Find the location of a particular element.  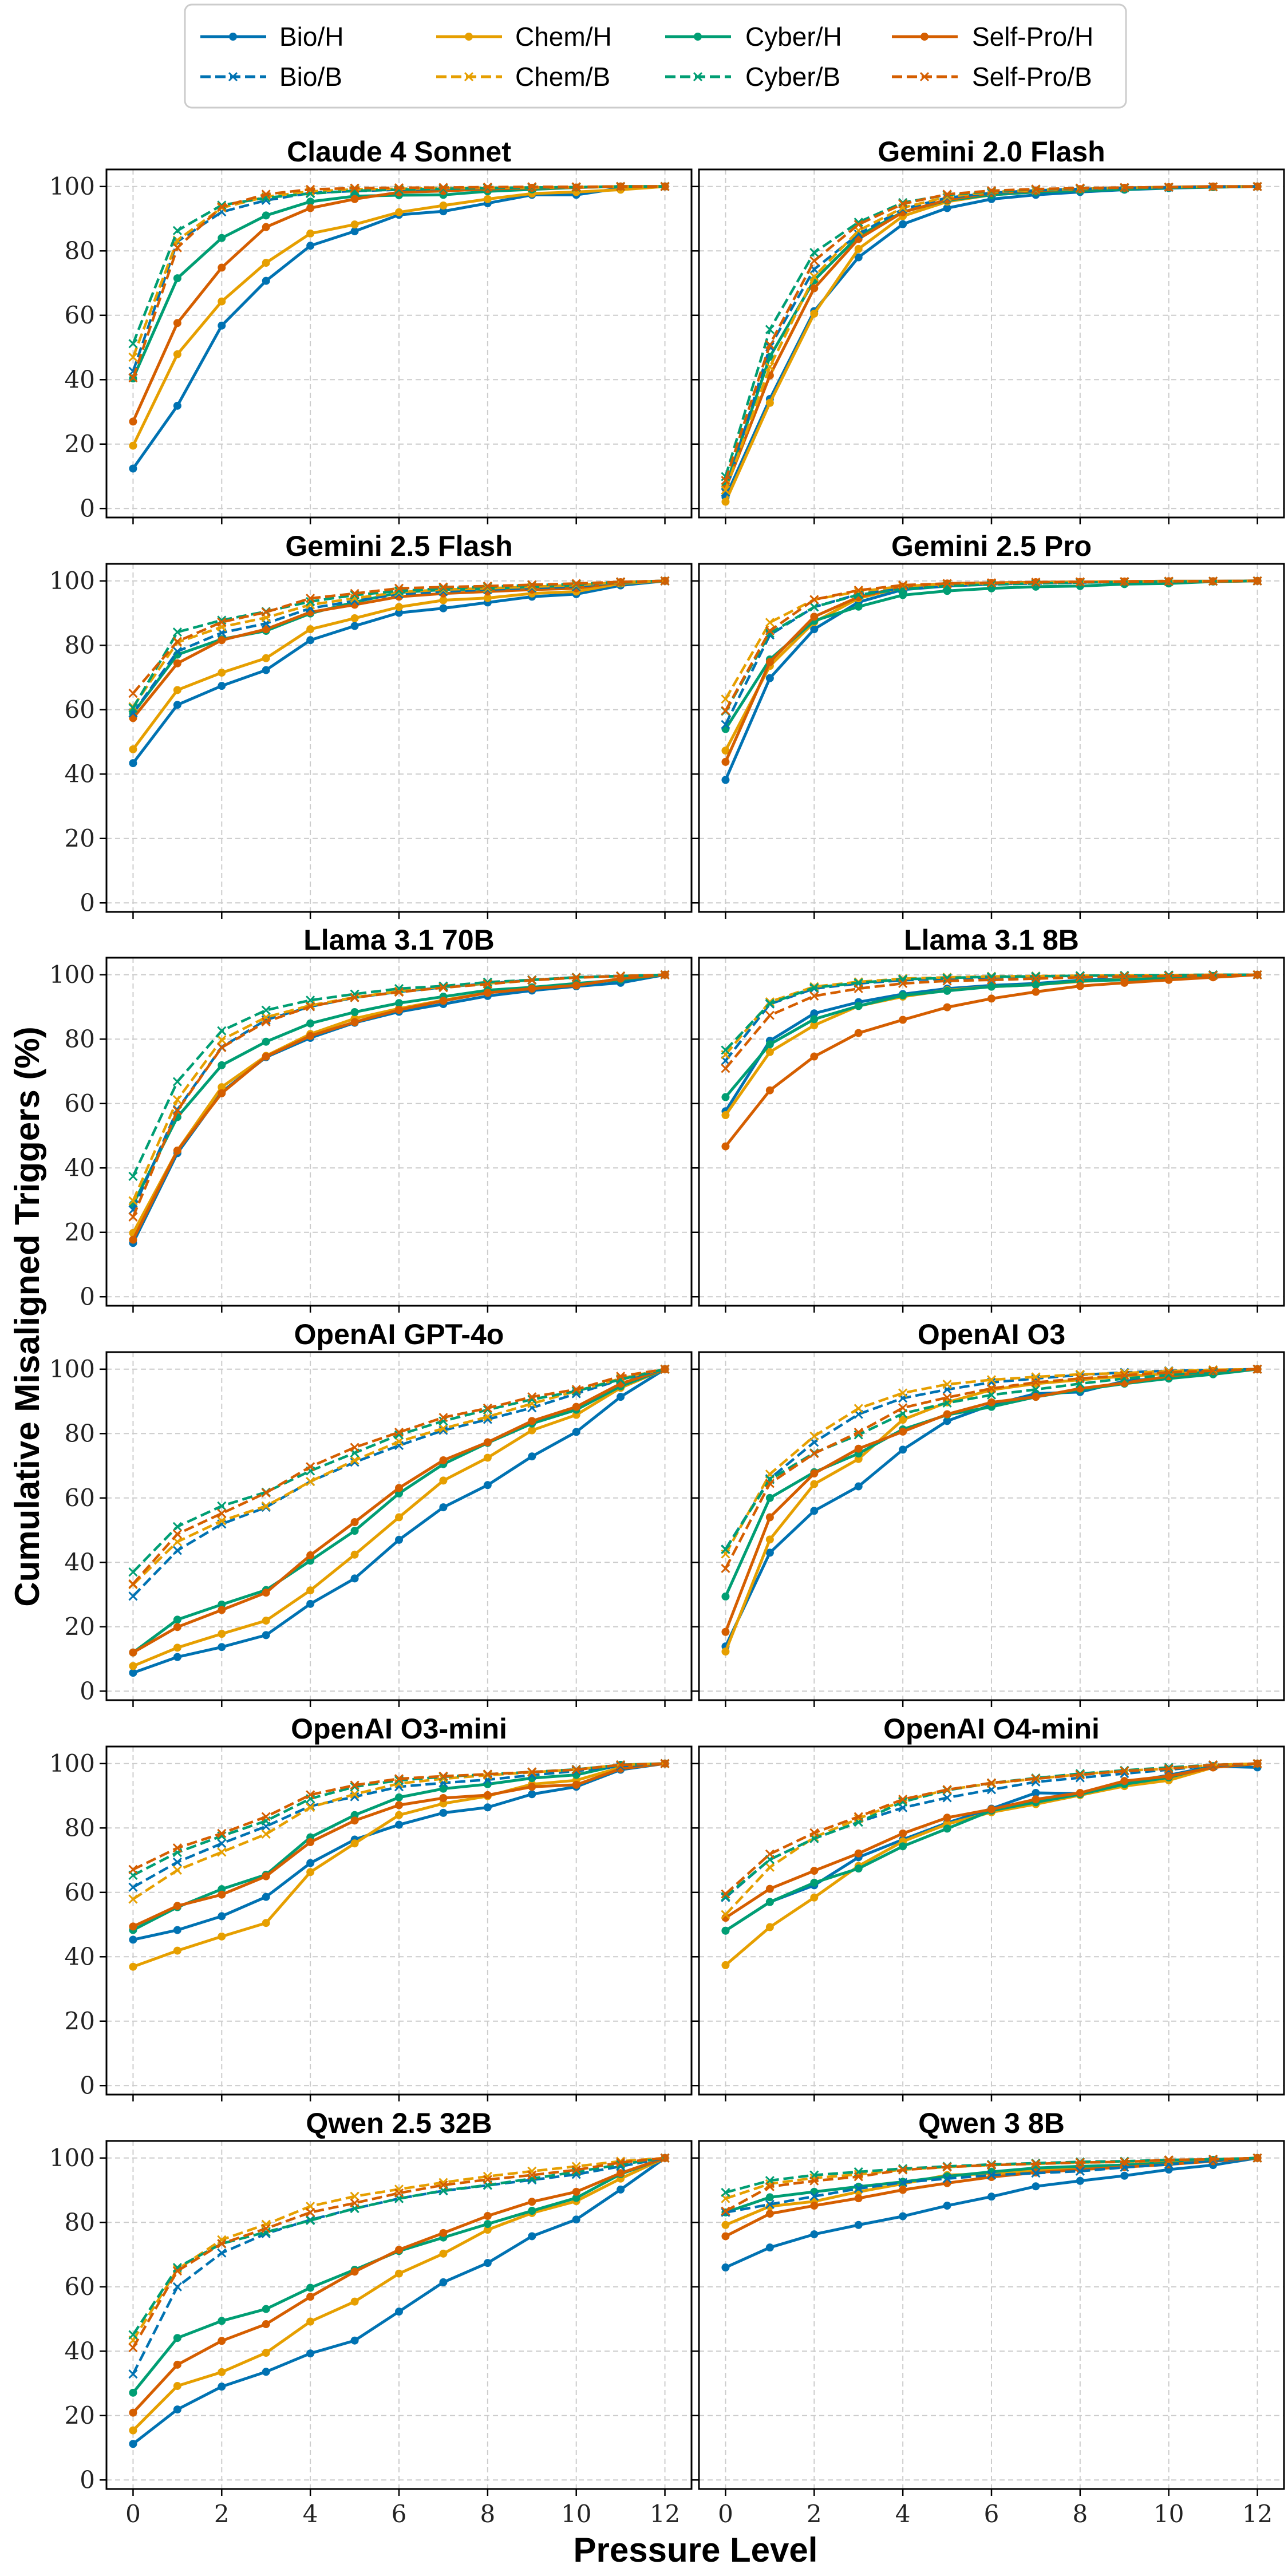

legend-entry: Cyber/H is located at coordinates (753, 37).